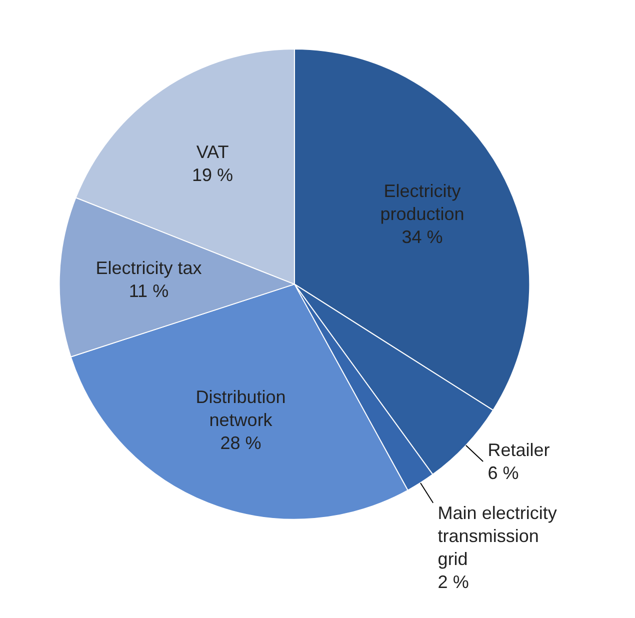 This screenshot has width=635, height=618. I want to click on data-label: 11 %, so click(148, 291).